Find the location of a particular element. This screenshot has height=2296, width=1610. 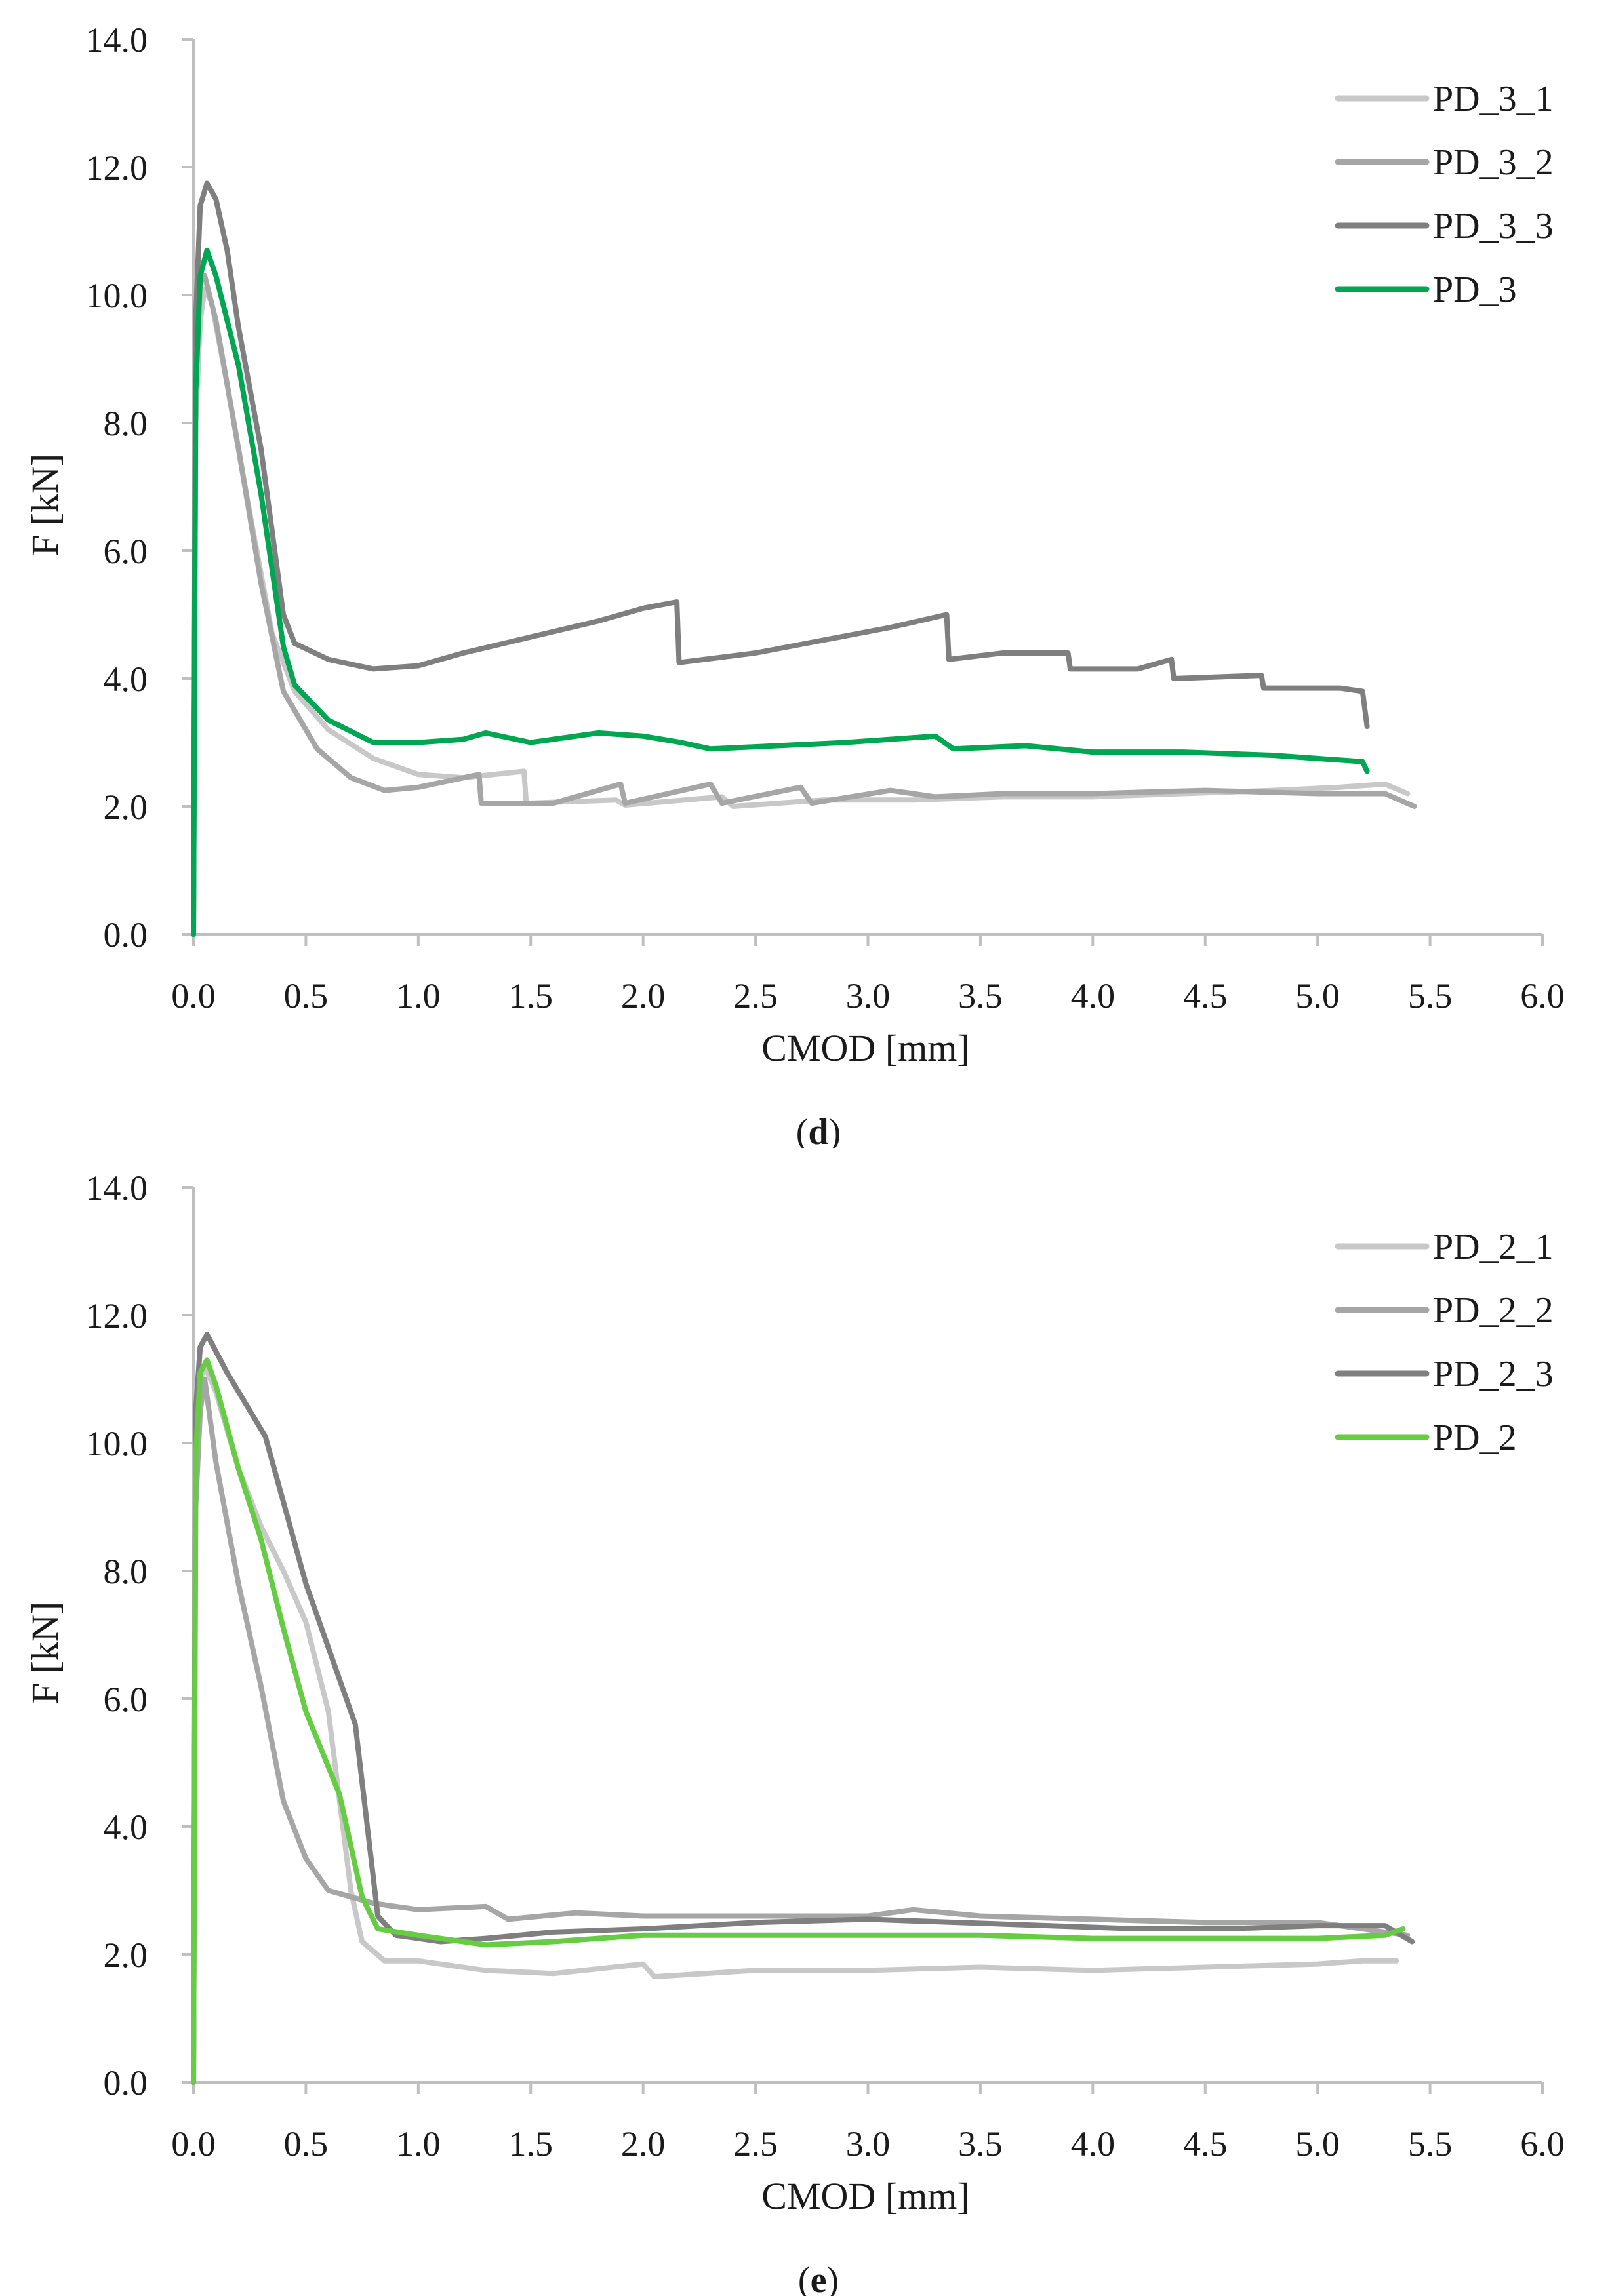

legend-label: PD_2_2 is located at coordinates (1493, 1310).